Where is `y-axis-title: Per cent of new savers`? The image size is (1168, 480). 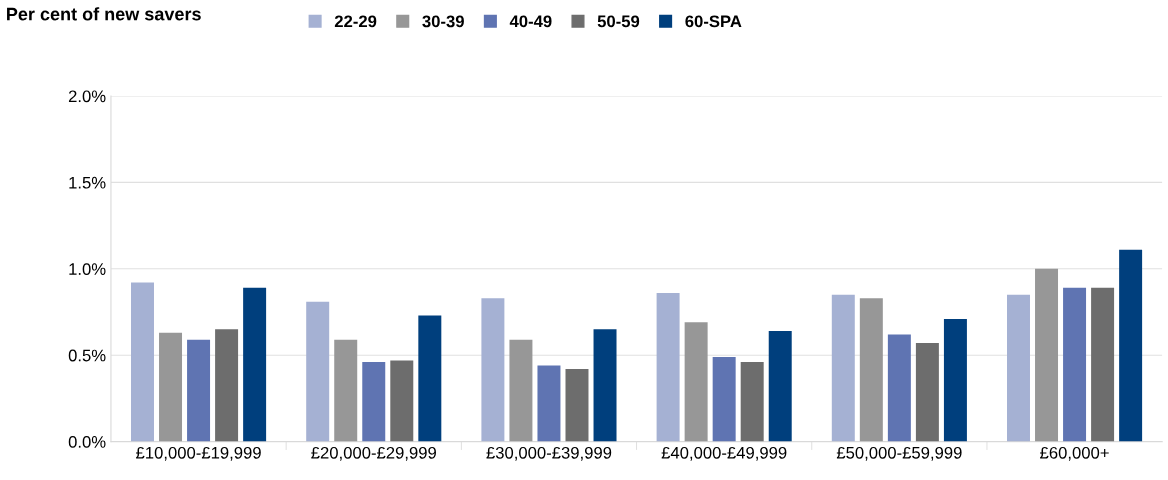
y-axis-title: Per cent of new savers is located at coordinates (104, 14).